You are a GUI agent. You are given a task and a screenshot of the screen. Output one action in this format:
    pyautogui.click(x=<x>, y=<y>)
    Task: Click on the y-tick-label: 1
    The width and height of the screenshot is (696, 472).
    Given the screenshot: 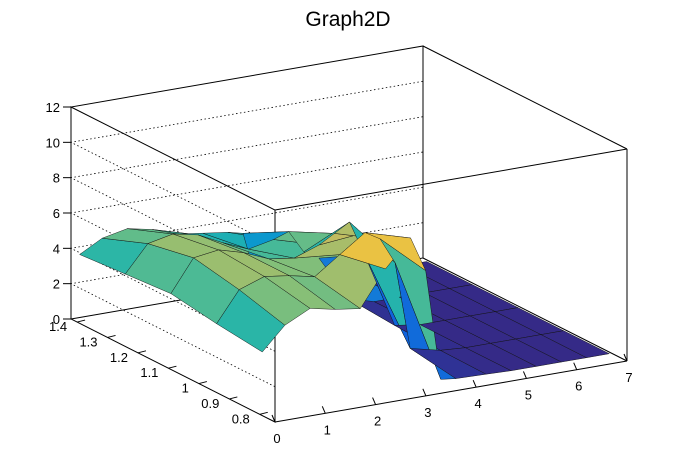 What is the action you would take?
    pyautogui.click(x=185, y=388)
    